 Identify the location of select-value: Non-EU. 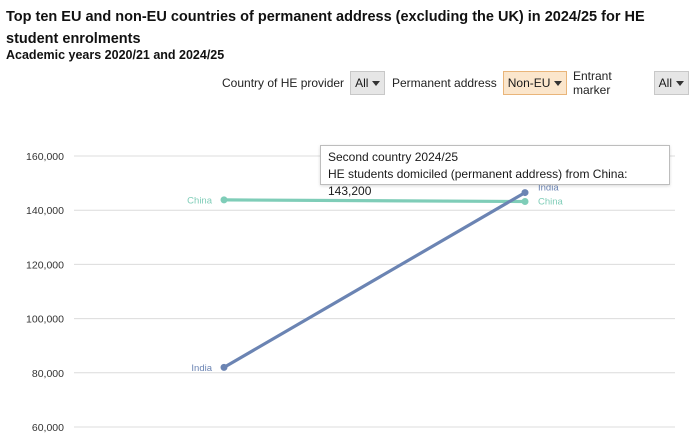
(529, 83).